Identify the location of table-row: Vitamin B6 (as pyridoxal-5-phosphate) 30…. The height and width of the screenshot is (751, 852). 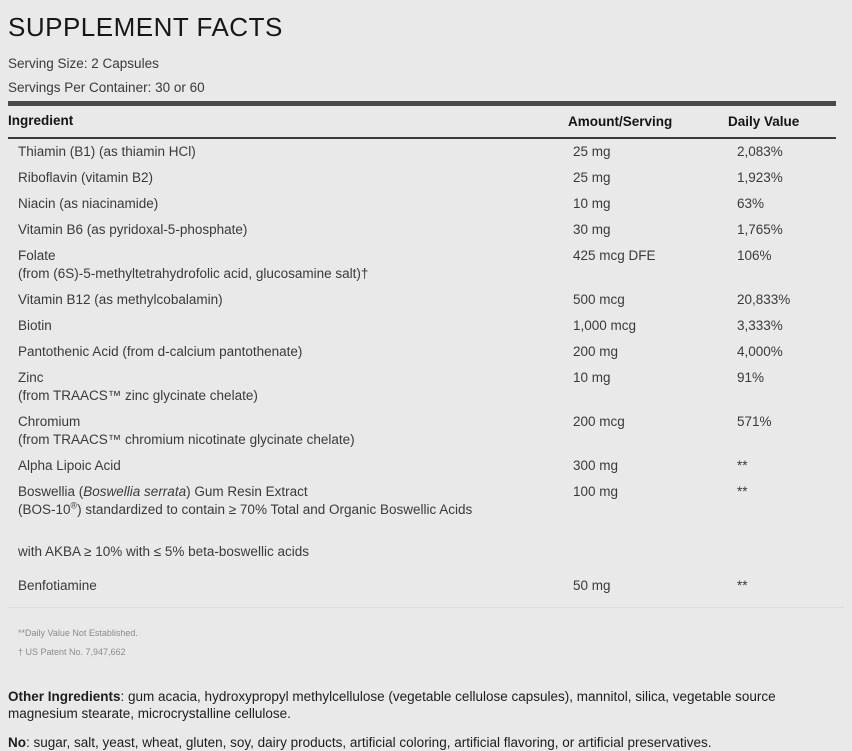
(422, 230).